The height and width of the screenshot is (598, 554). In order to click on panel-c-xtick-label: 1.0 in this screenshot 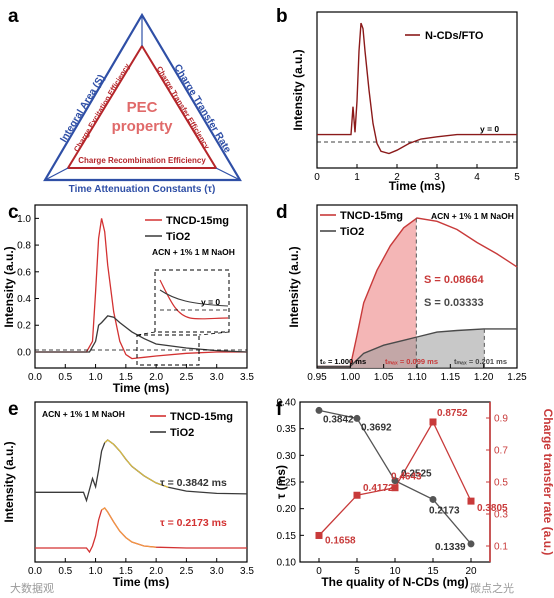, I will do `click(96, 377)`.